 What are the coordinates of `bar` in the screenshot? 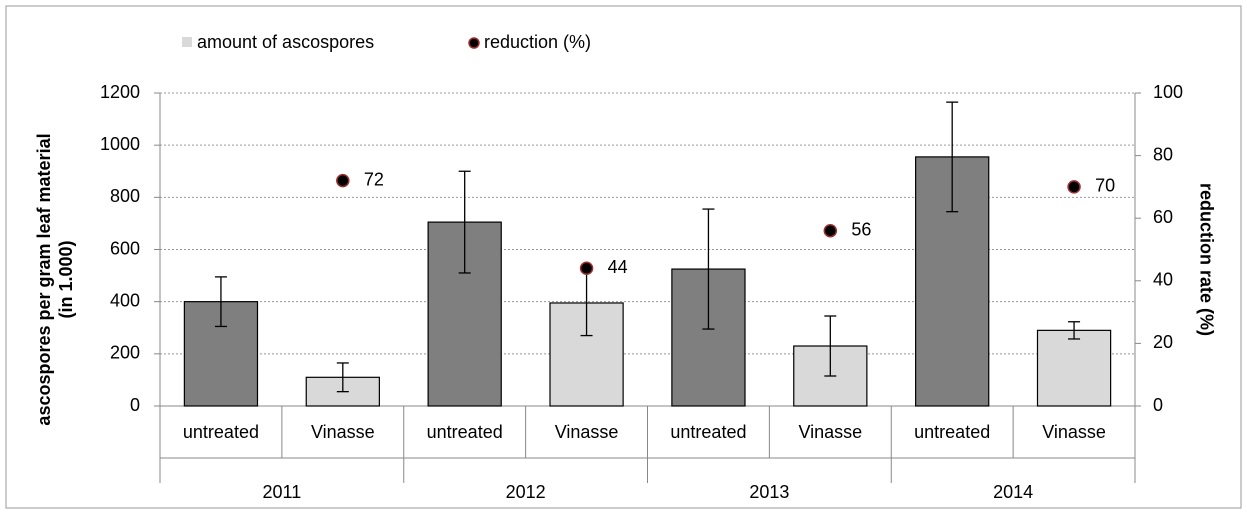 It's located at (1074, 368).